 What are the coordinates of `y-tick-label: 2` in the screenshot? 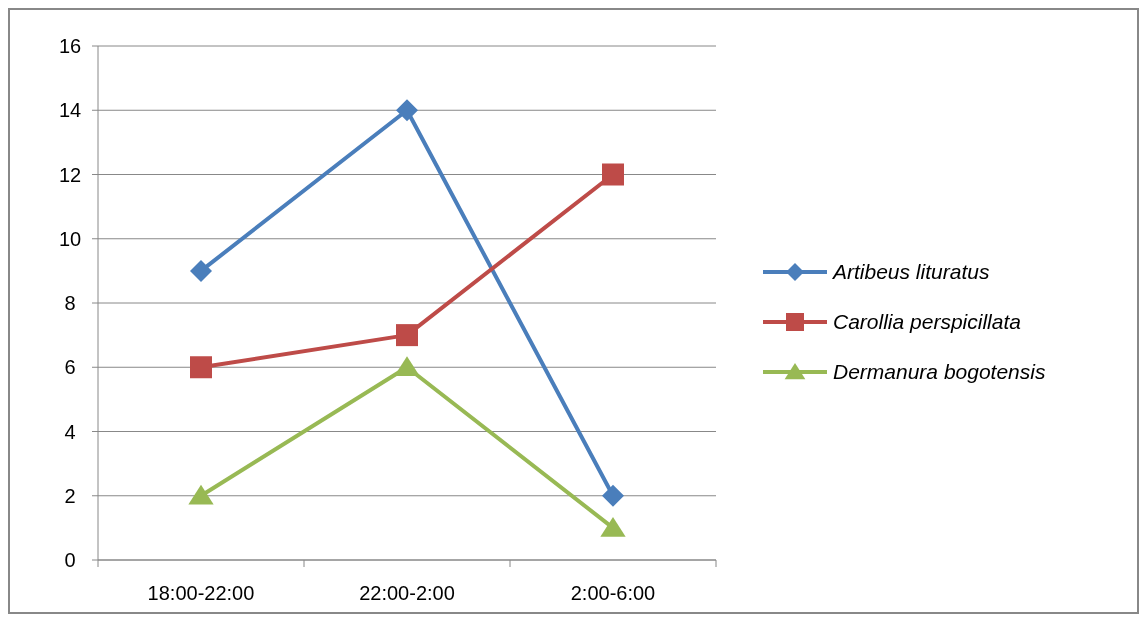 It's located at (70, 495).